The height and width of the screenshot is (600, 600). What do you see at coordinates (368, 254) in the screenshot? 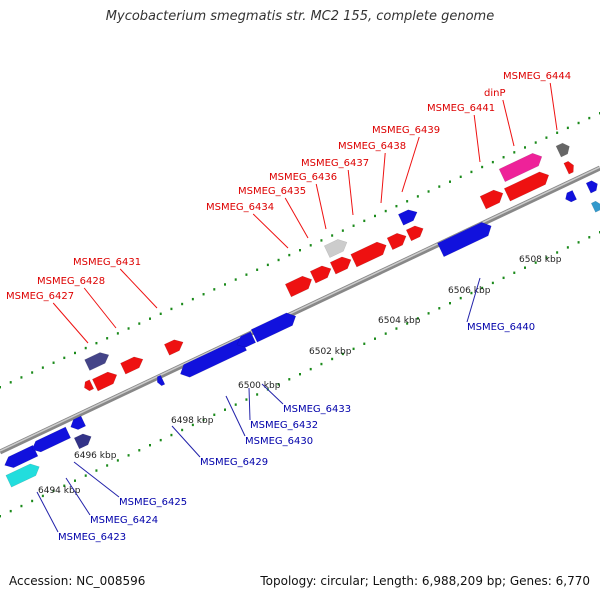
I see `gene-6438-arrow` at bounding box center [368, 254].